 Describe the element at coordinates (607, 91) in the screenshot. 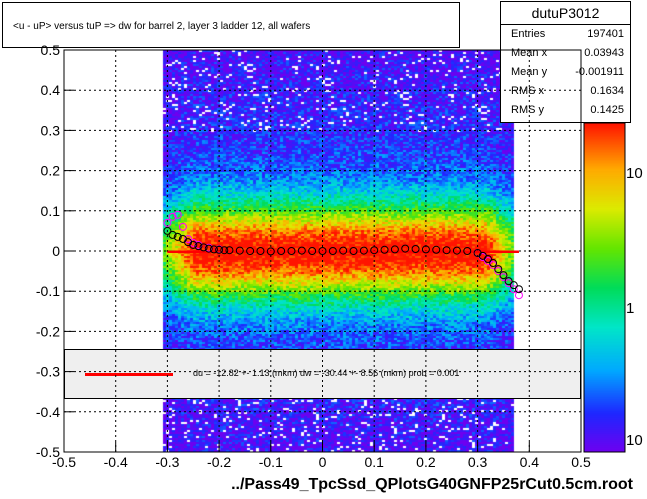

I see `stats-row-value: 0.1634` at that location.